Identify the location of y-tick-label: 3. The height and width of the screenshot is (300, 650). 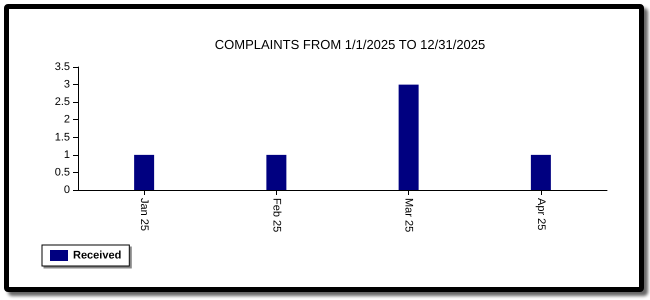
(67, 84).